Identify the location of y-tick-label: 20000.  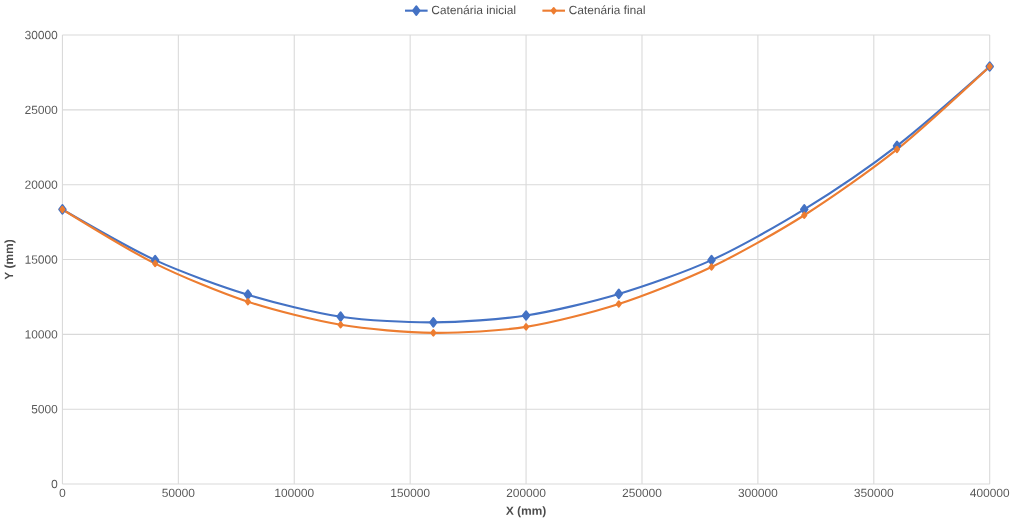
(41, 185).